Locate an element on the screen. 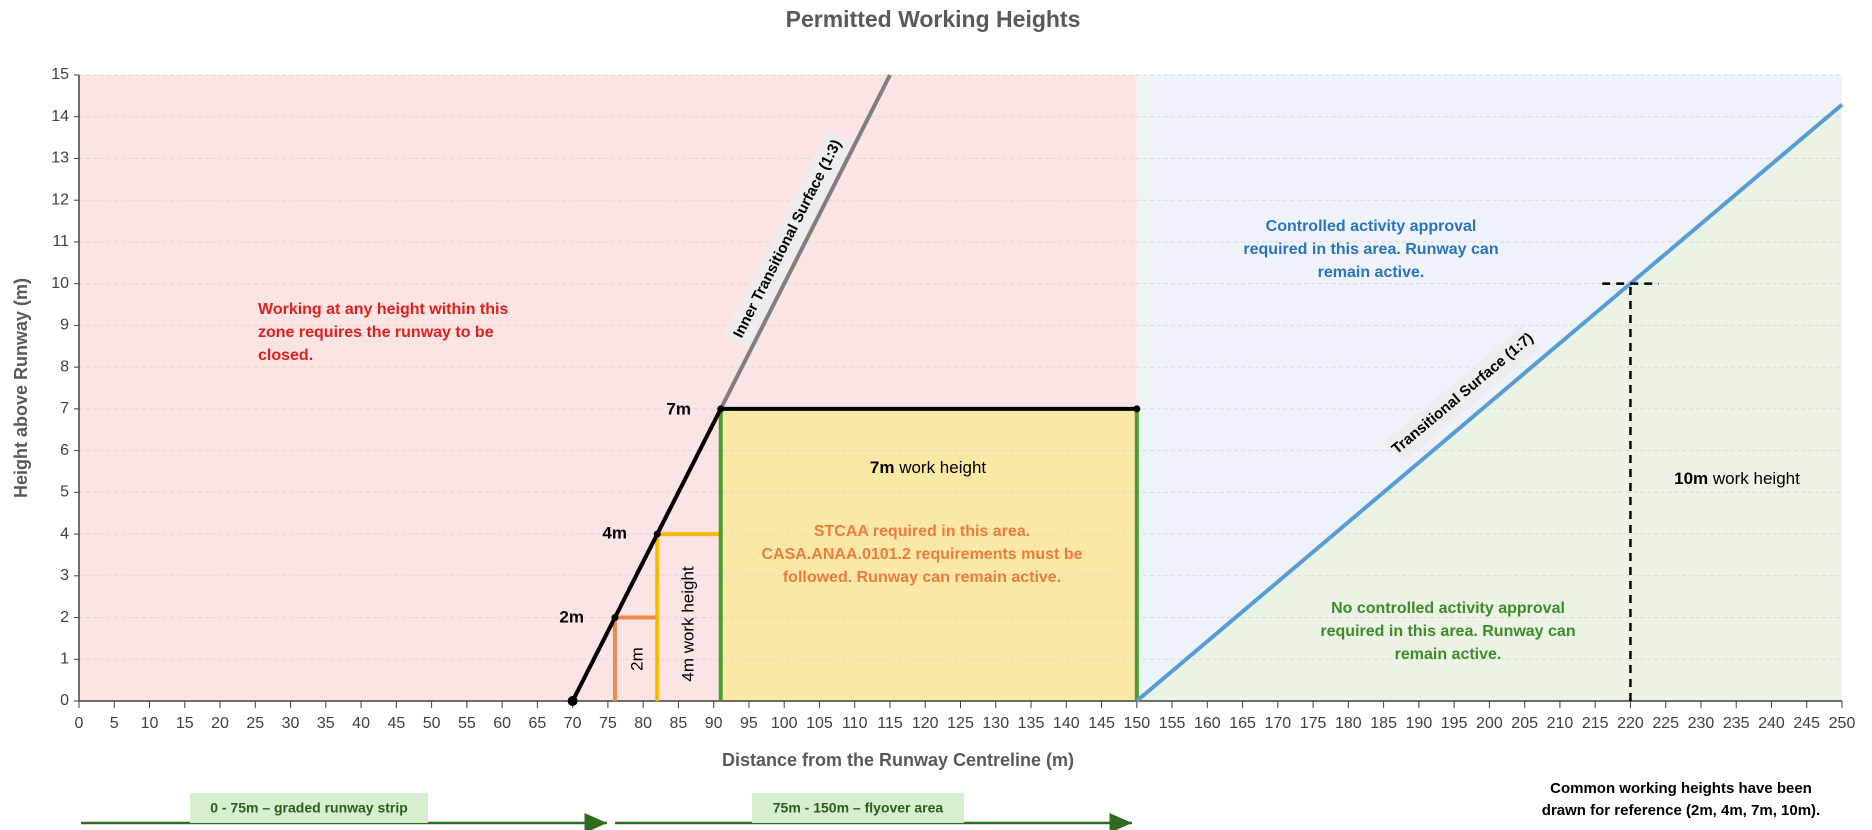 This screenshot has width=1872, height=830. x-tick-label: 5 is located at coordinates (114, 723).